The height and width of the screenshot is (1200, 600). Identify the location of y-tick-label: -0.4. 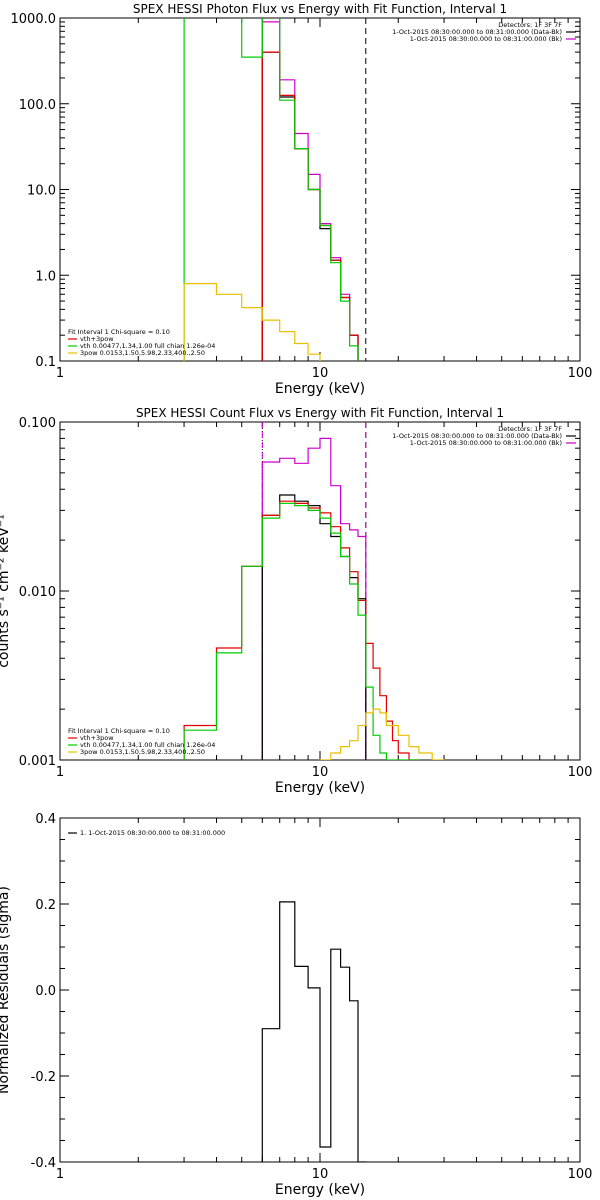
(43, 1163).